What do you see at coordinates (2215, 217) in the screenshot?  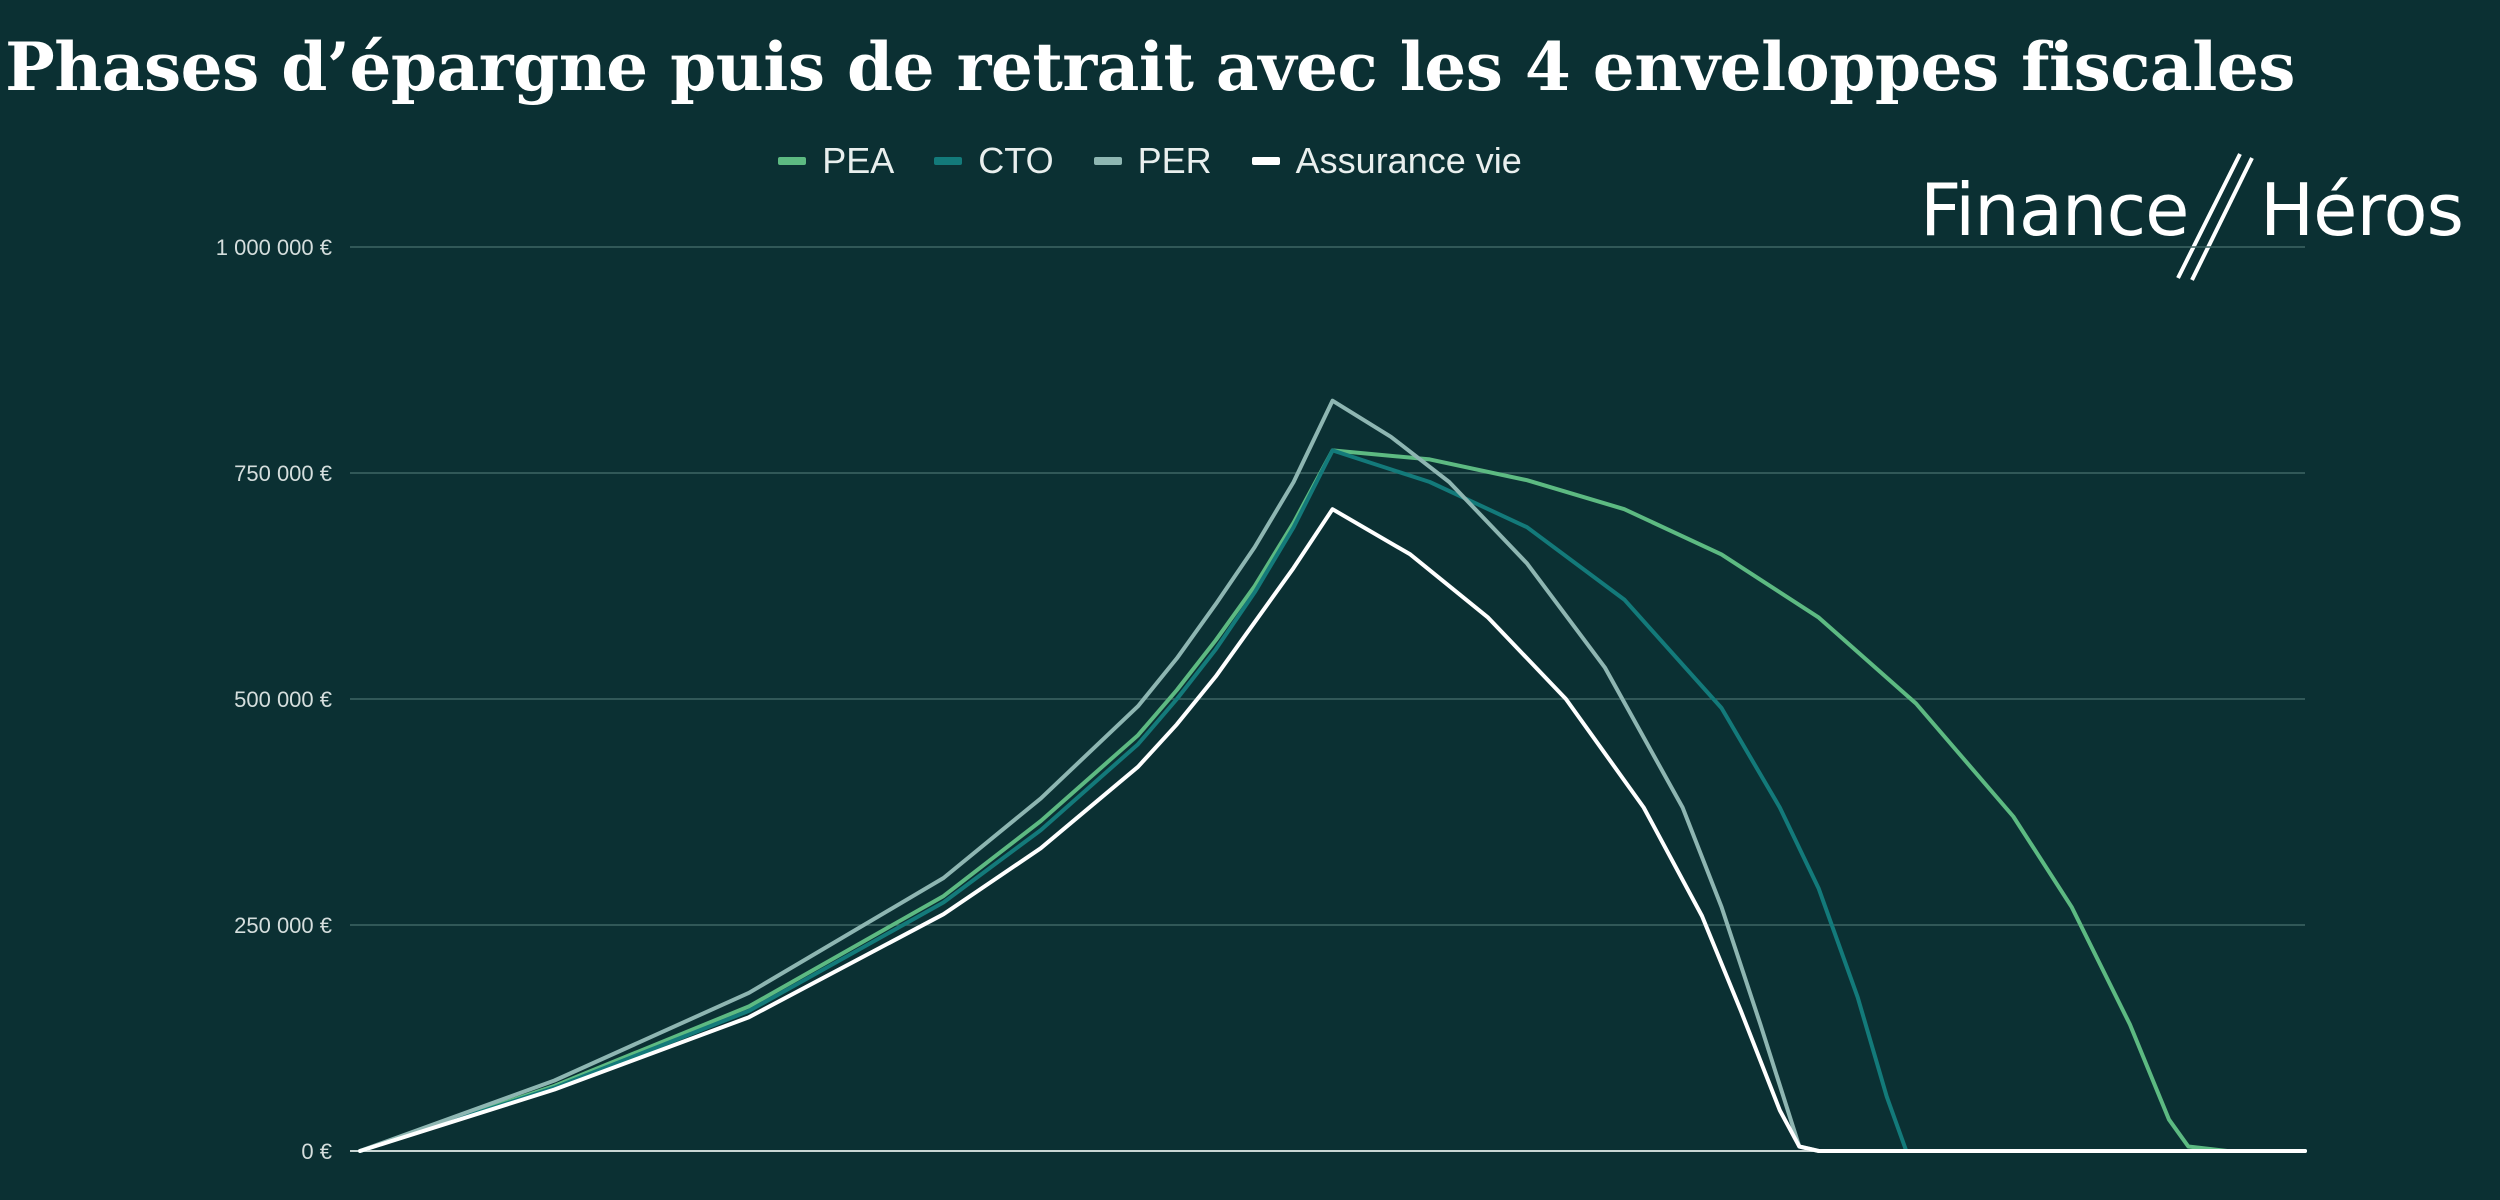 I see `double-slash-icon` at bounding box center [2215, 217].